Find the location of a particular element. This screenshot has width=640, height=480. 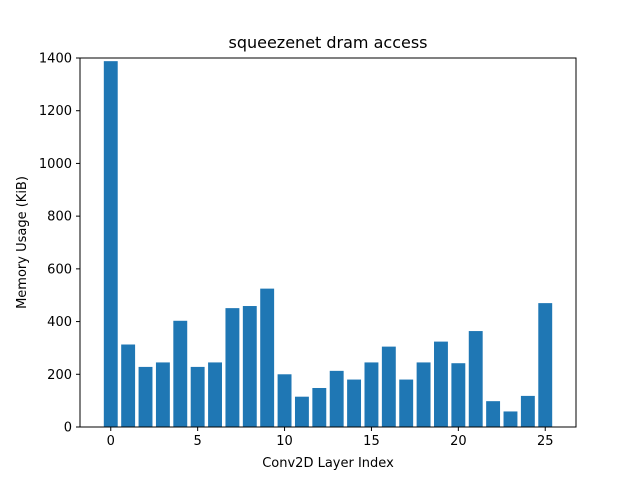

x-tick-label: 15 is located at coordinates (371, 441).